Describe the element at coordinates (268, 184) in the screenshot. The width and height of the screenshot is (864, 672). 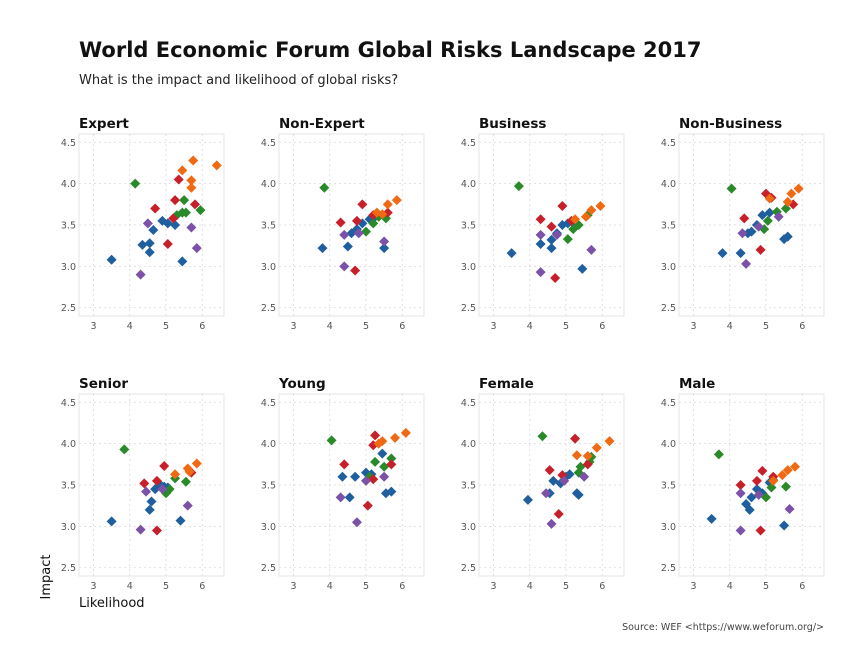
I see `y-tick-label: 4.0` at that location.